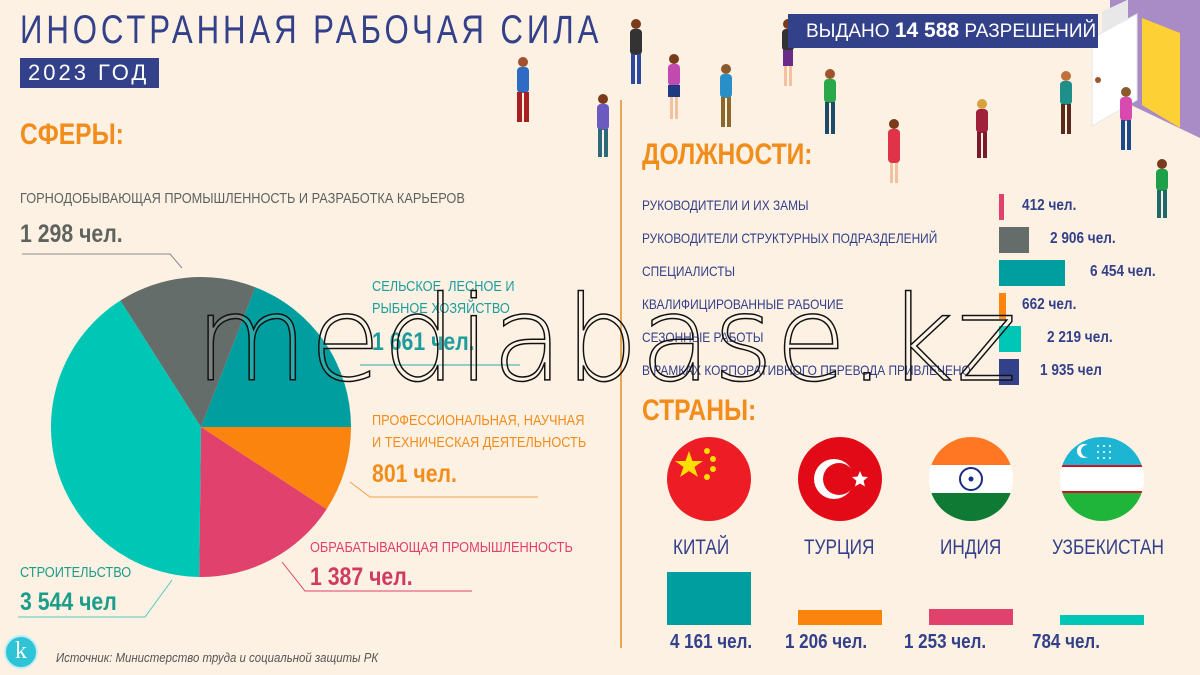 This screenshot has width=1200, height=675. I want to click on sphere-manufacturing-label: ОБРАБАТЫВАЮЩАЯ ПРОМЫШЛЕННОСТЬ, so click(441, 547).